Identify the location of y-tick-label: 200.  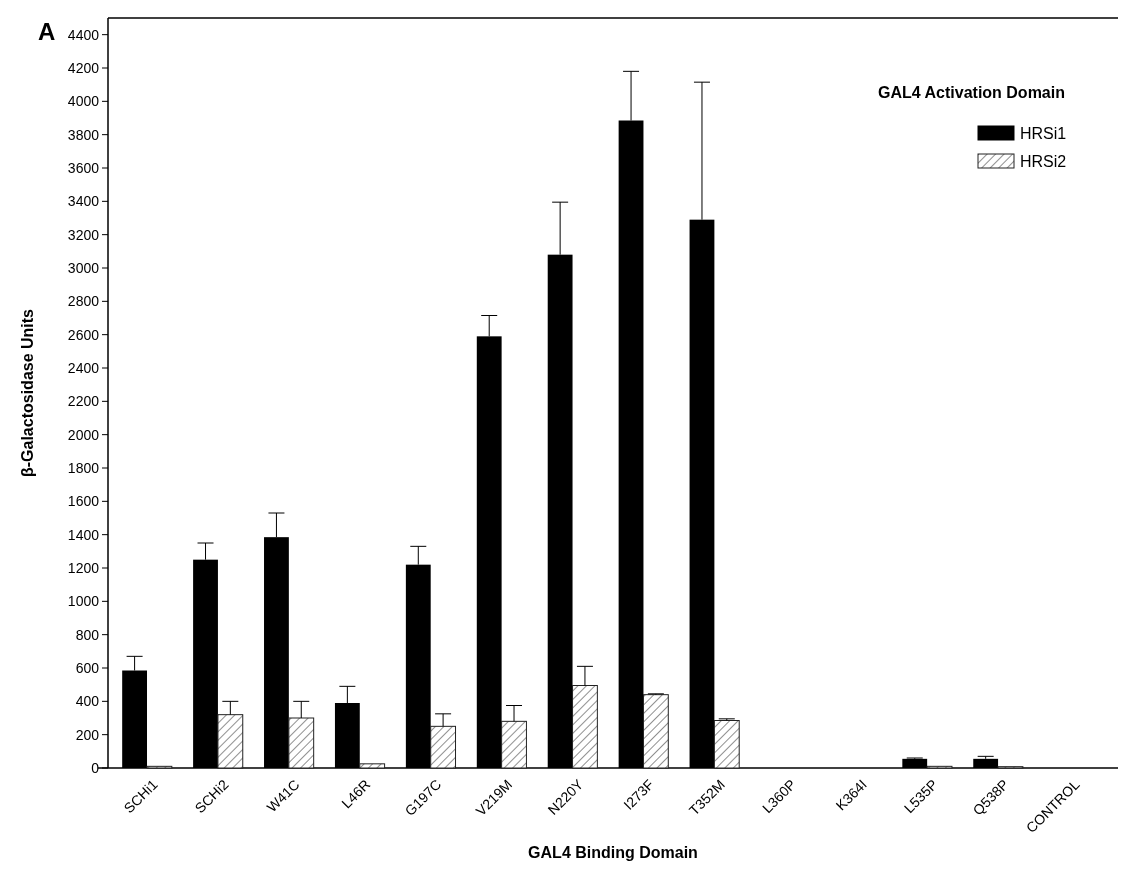
(87, 734).